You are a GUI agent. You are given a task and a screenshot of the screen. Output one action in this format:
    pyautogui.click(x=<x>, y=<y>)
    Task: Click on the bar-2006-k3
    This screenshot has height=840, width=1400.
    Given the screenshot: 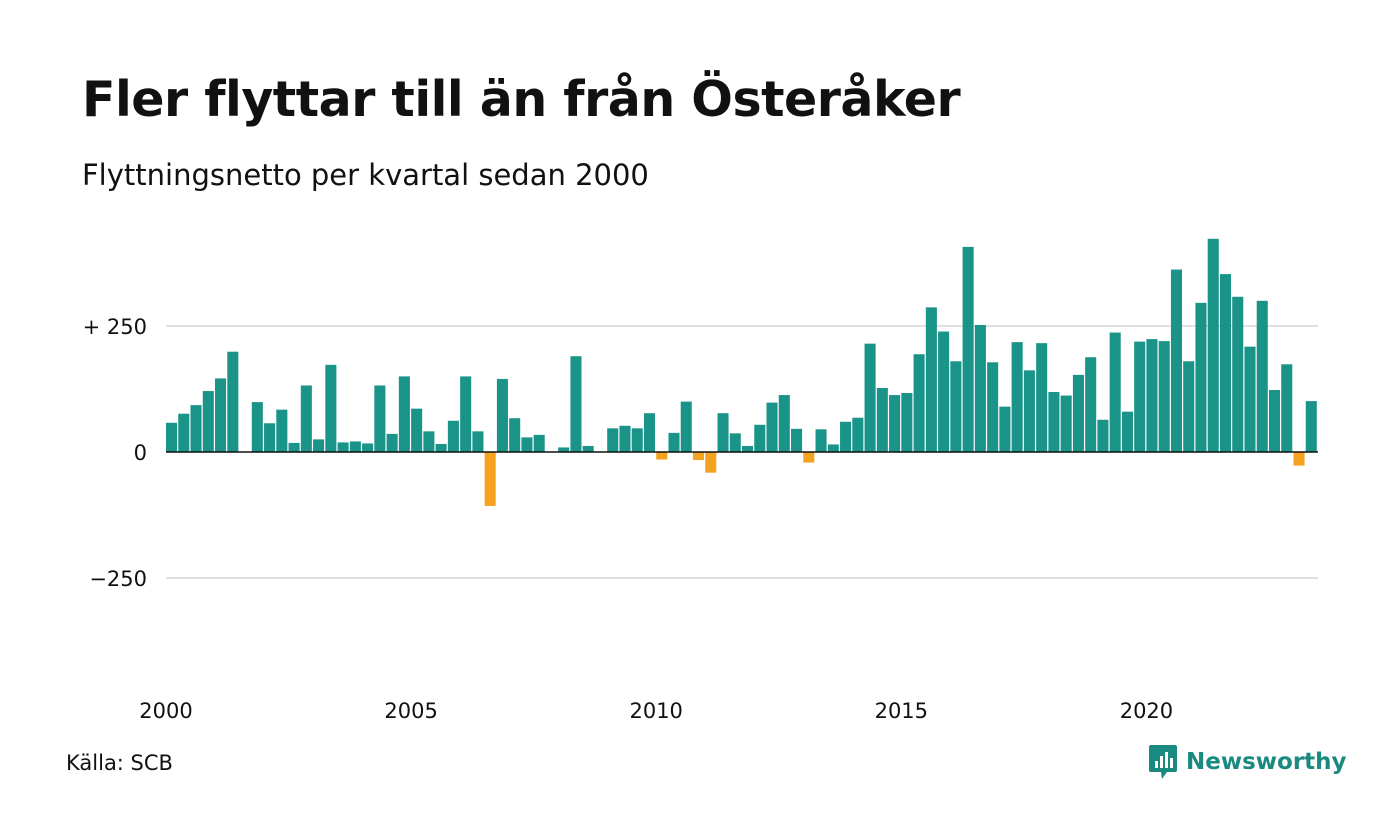 What is the action you would take?
    pyautogui.click(x=490, y=479)
    